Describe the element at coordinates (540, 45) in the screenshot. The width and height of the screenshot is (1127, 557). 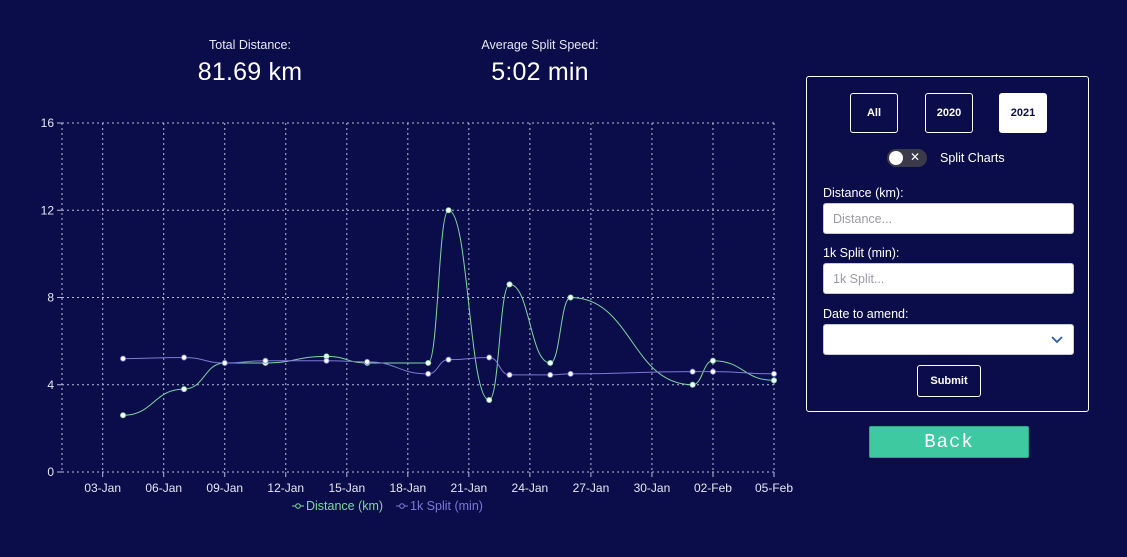
I see `average-split-label: Average Split Speed:` at that location.